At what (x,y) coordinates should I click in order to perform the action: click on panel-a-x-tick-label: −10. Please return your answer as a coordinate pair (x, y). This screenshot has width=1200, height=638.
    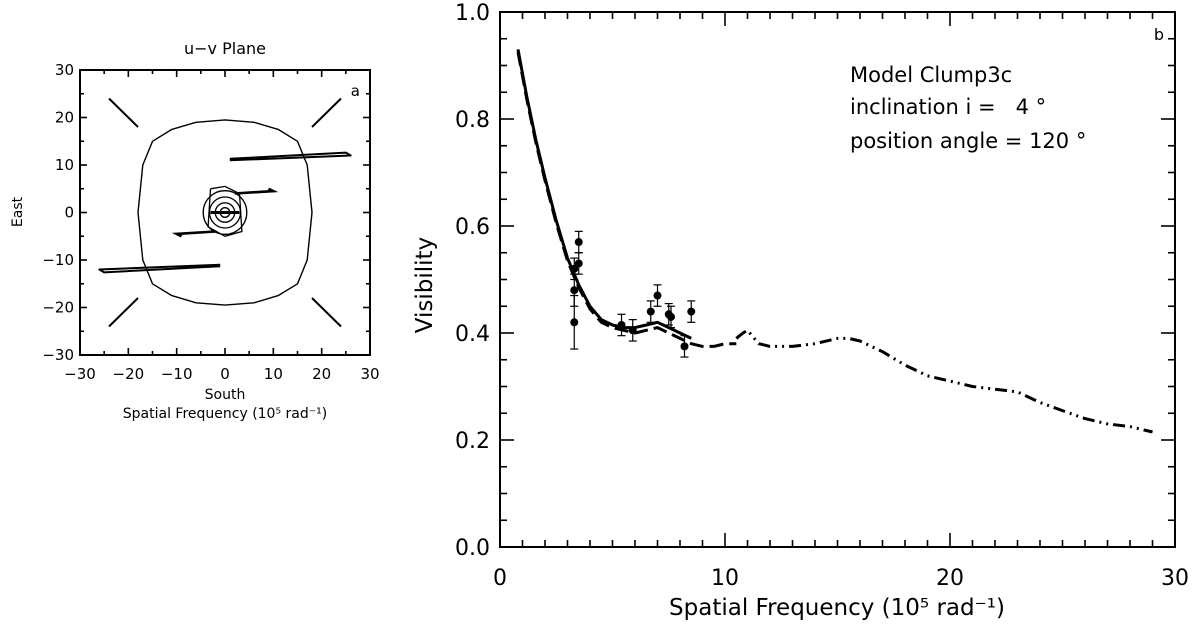
    Looking at the image, I should click on (177, 374).